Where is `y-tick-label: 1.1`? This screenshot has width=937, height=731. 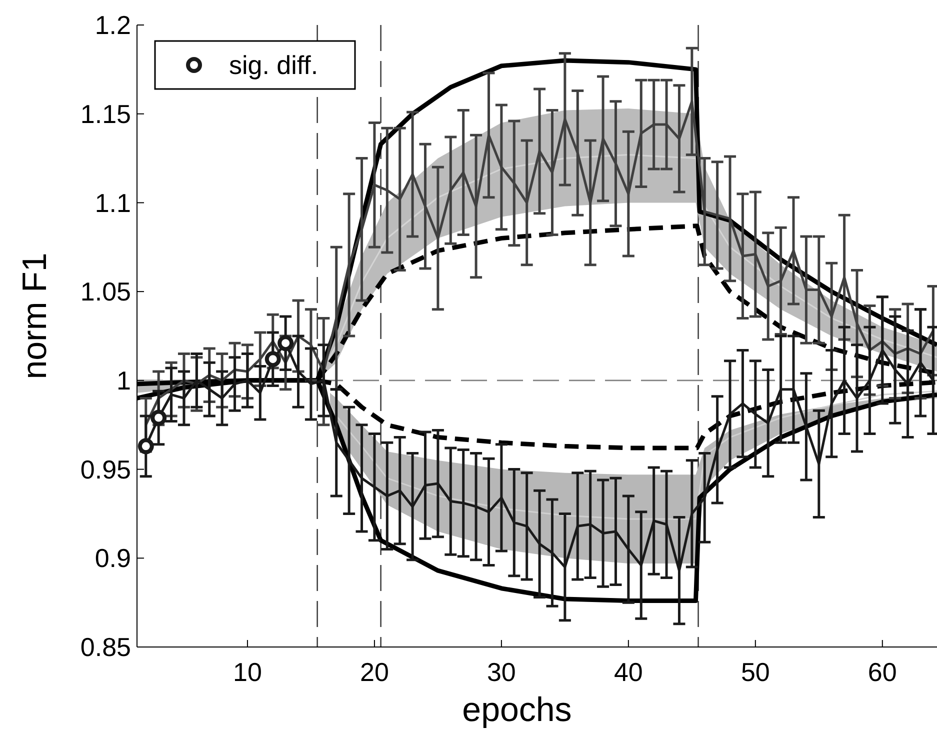
y-tick-label: 1.1 is located at coordinates (112, 203).